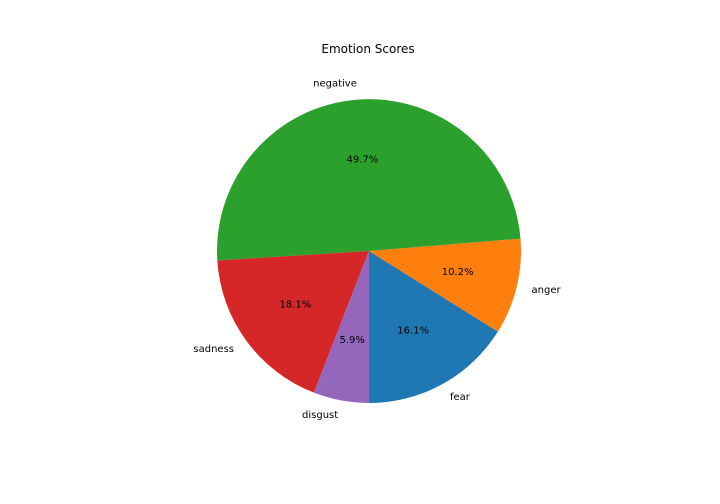 This screenshot has width=720, height=504. What do you see at coordinates (341, 327) in the screenshot?
I see `pie-slice-disgust` at bounding box center [341, 327].